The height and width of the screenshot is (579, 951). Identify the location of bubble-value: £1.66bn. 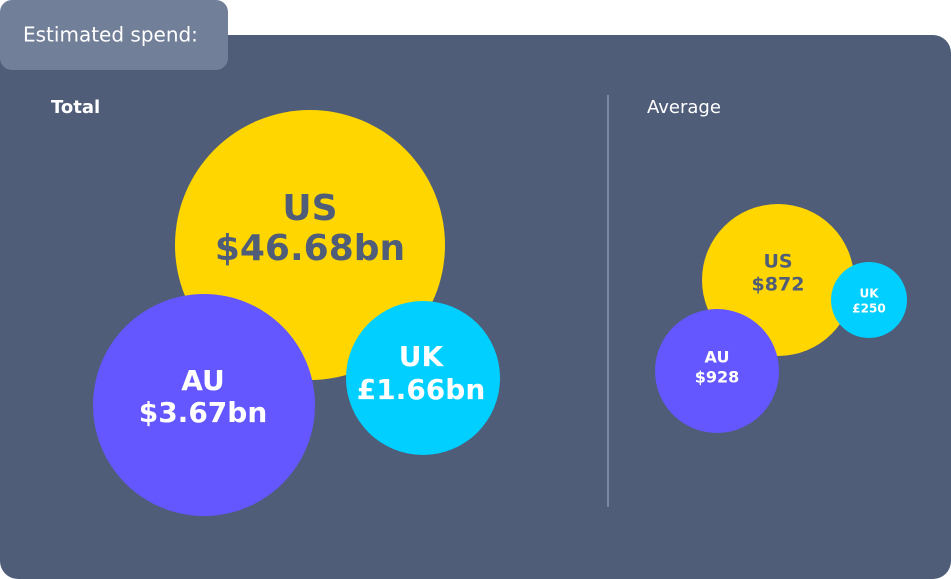
(421, 389).